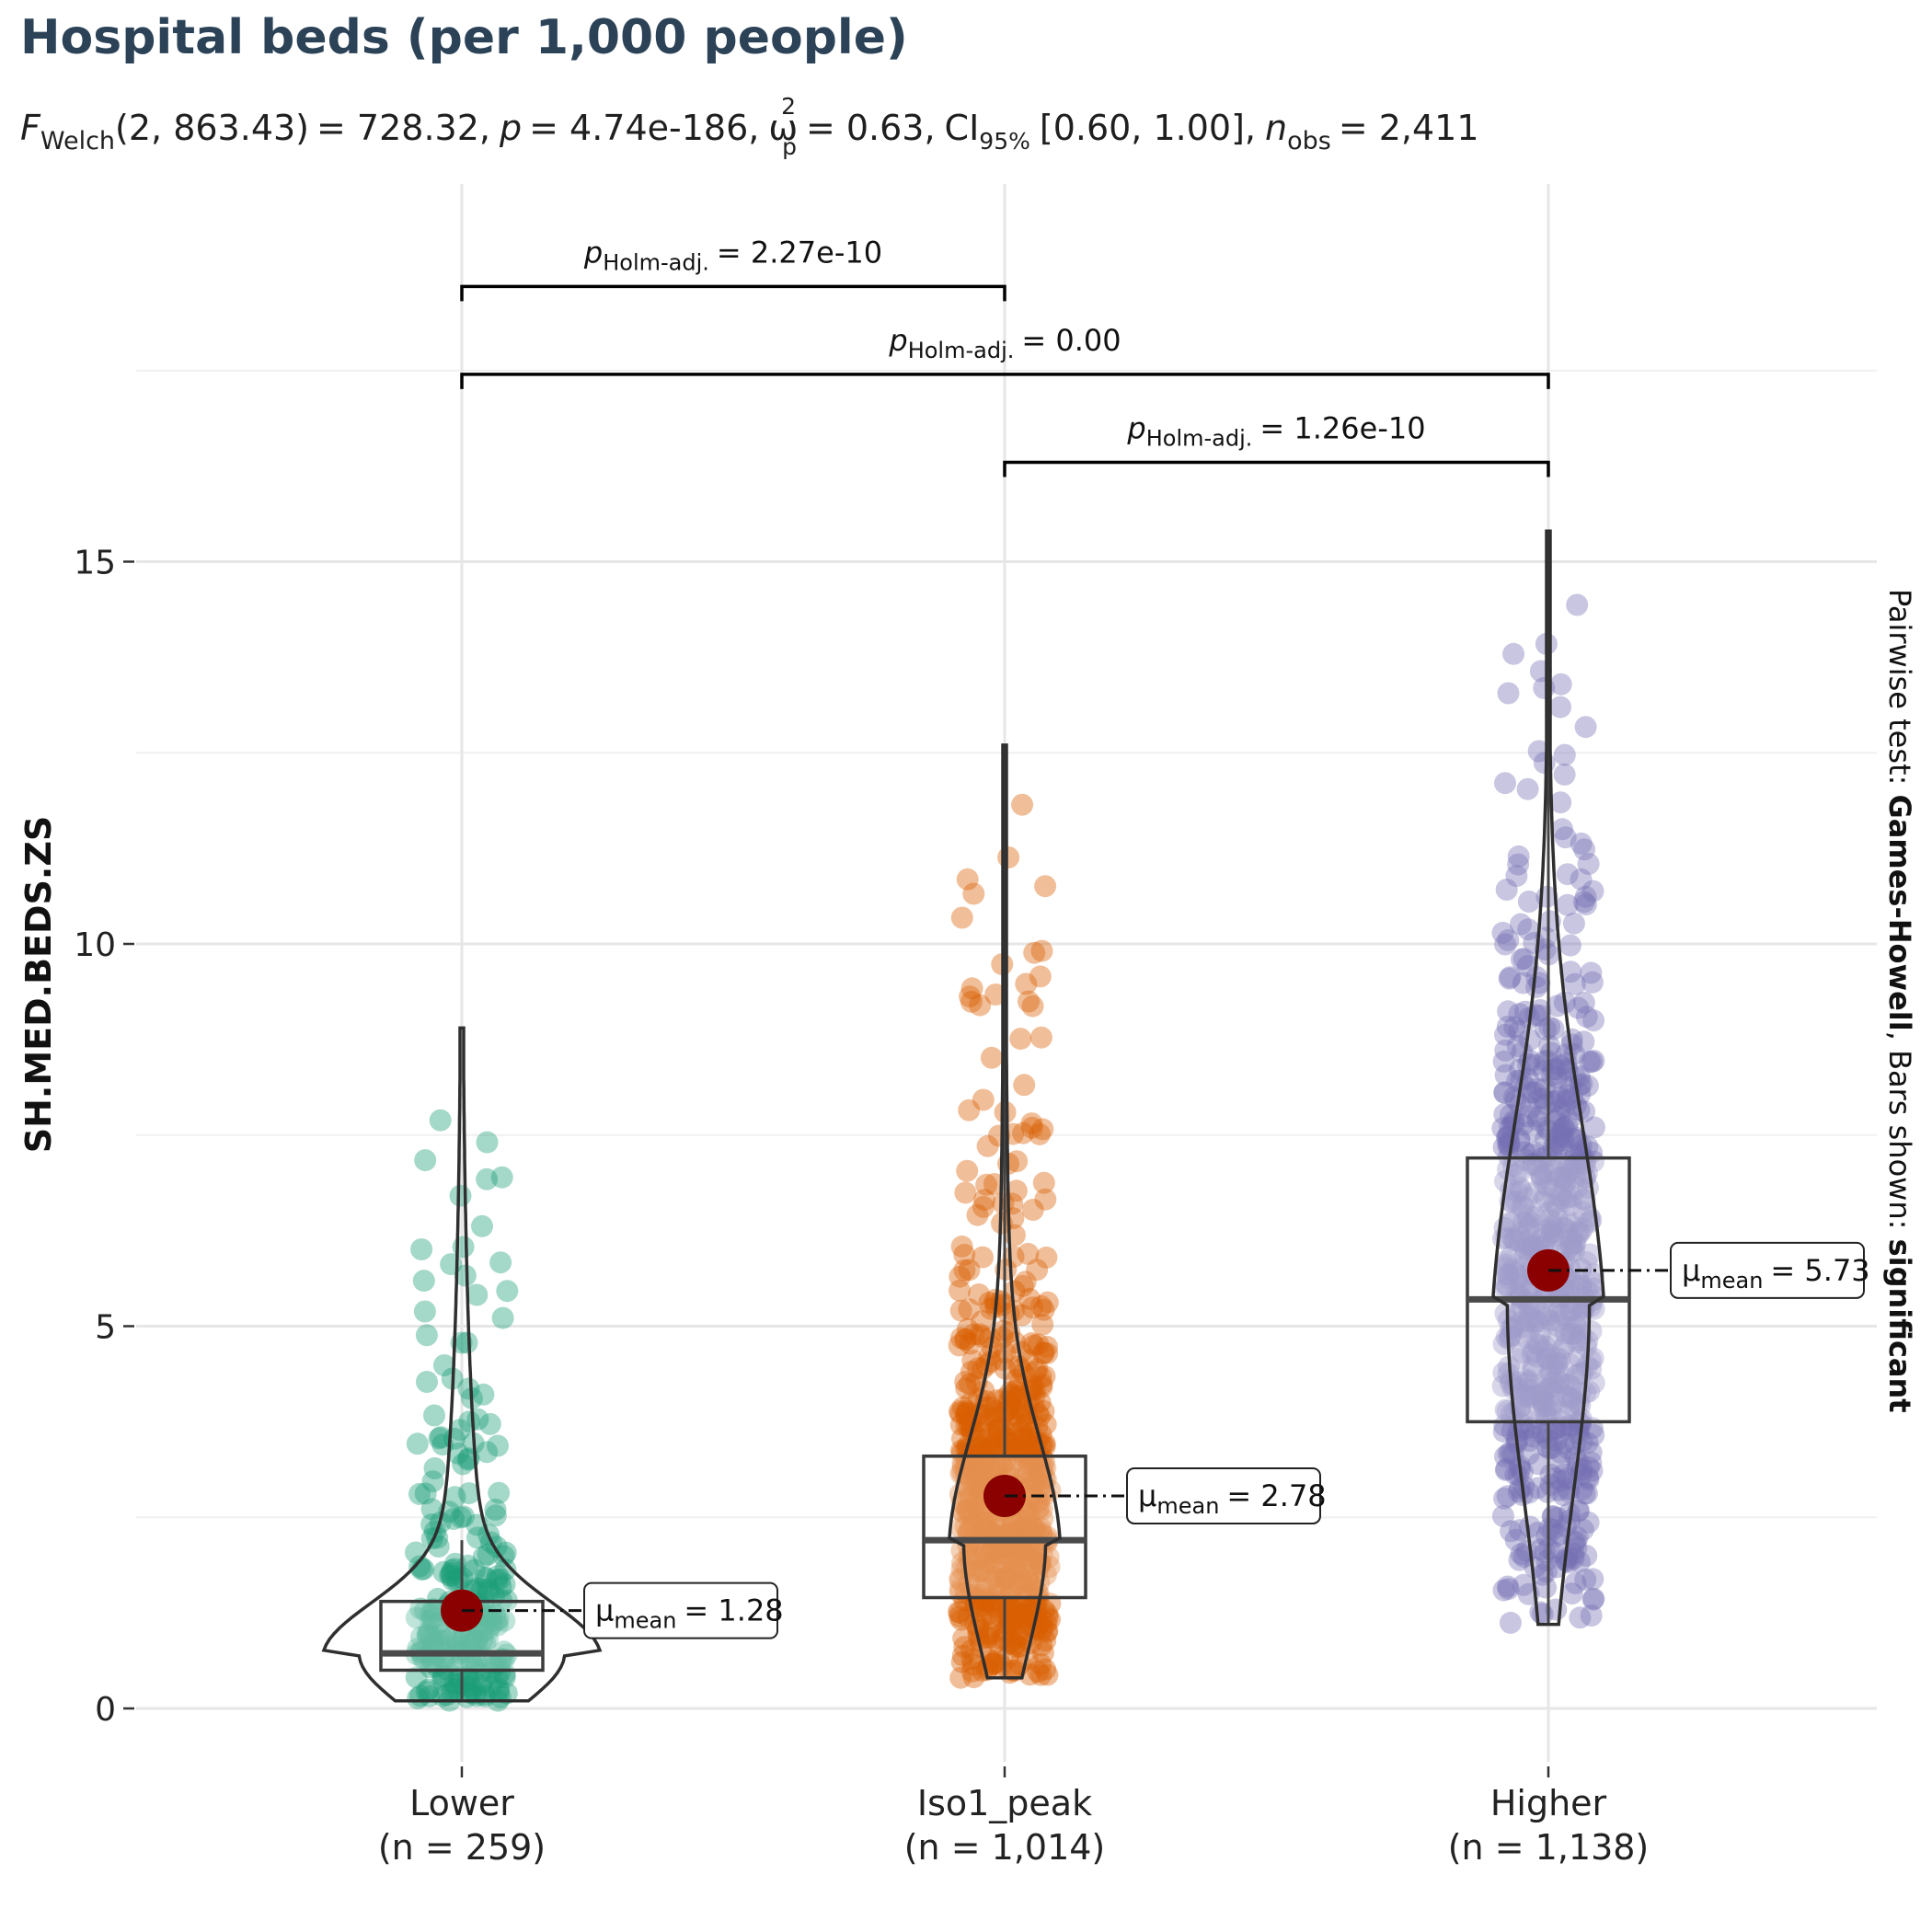  What do you see at coordinates (644, 128) in the screenshot?
I see `subtitle-p-value: = 4.74e-186,` at bounding box center [644, 128].